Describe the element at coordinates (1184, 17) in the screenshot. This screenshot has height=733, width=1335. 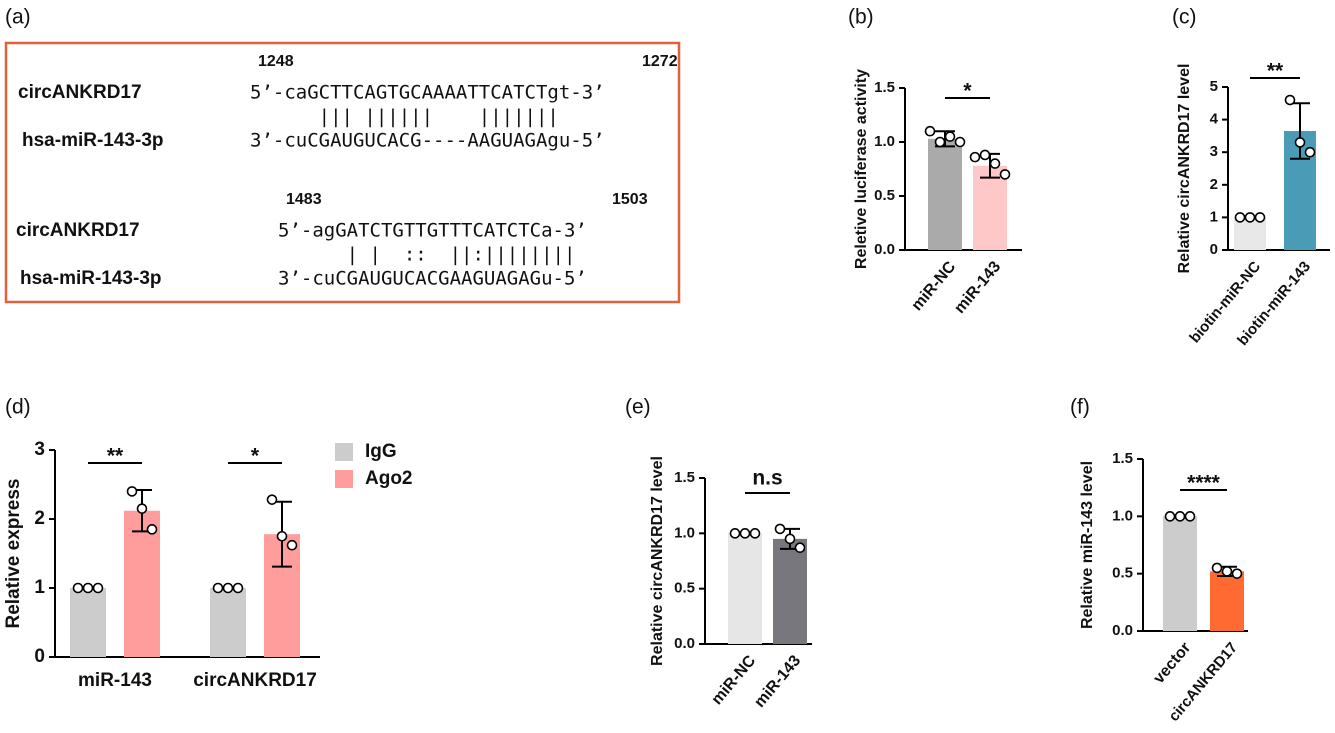
I see `panel-label: (c)` at that location.